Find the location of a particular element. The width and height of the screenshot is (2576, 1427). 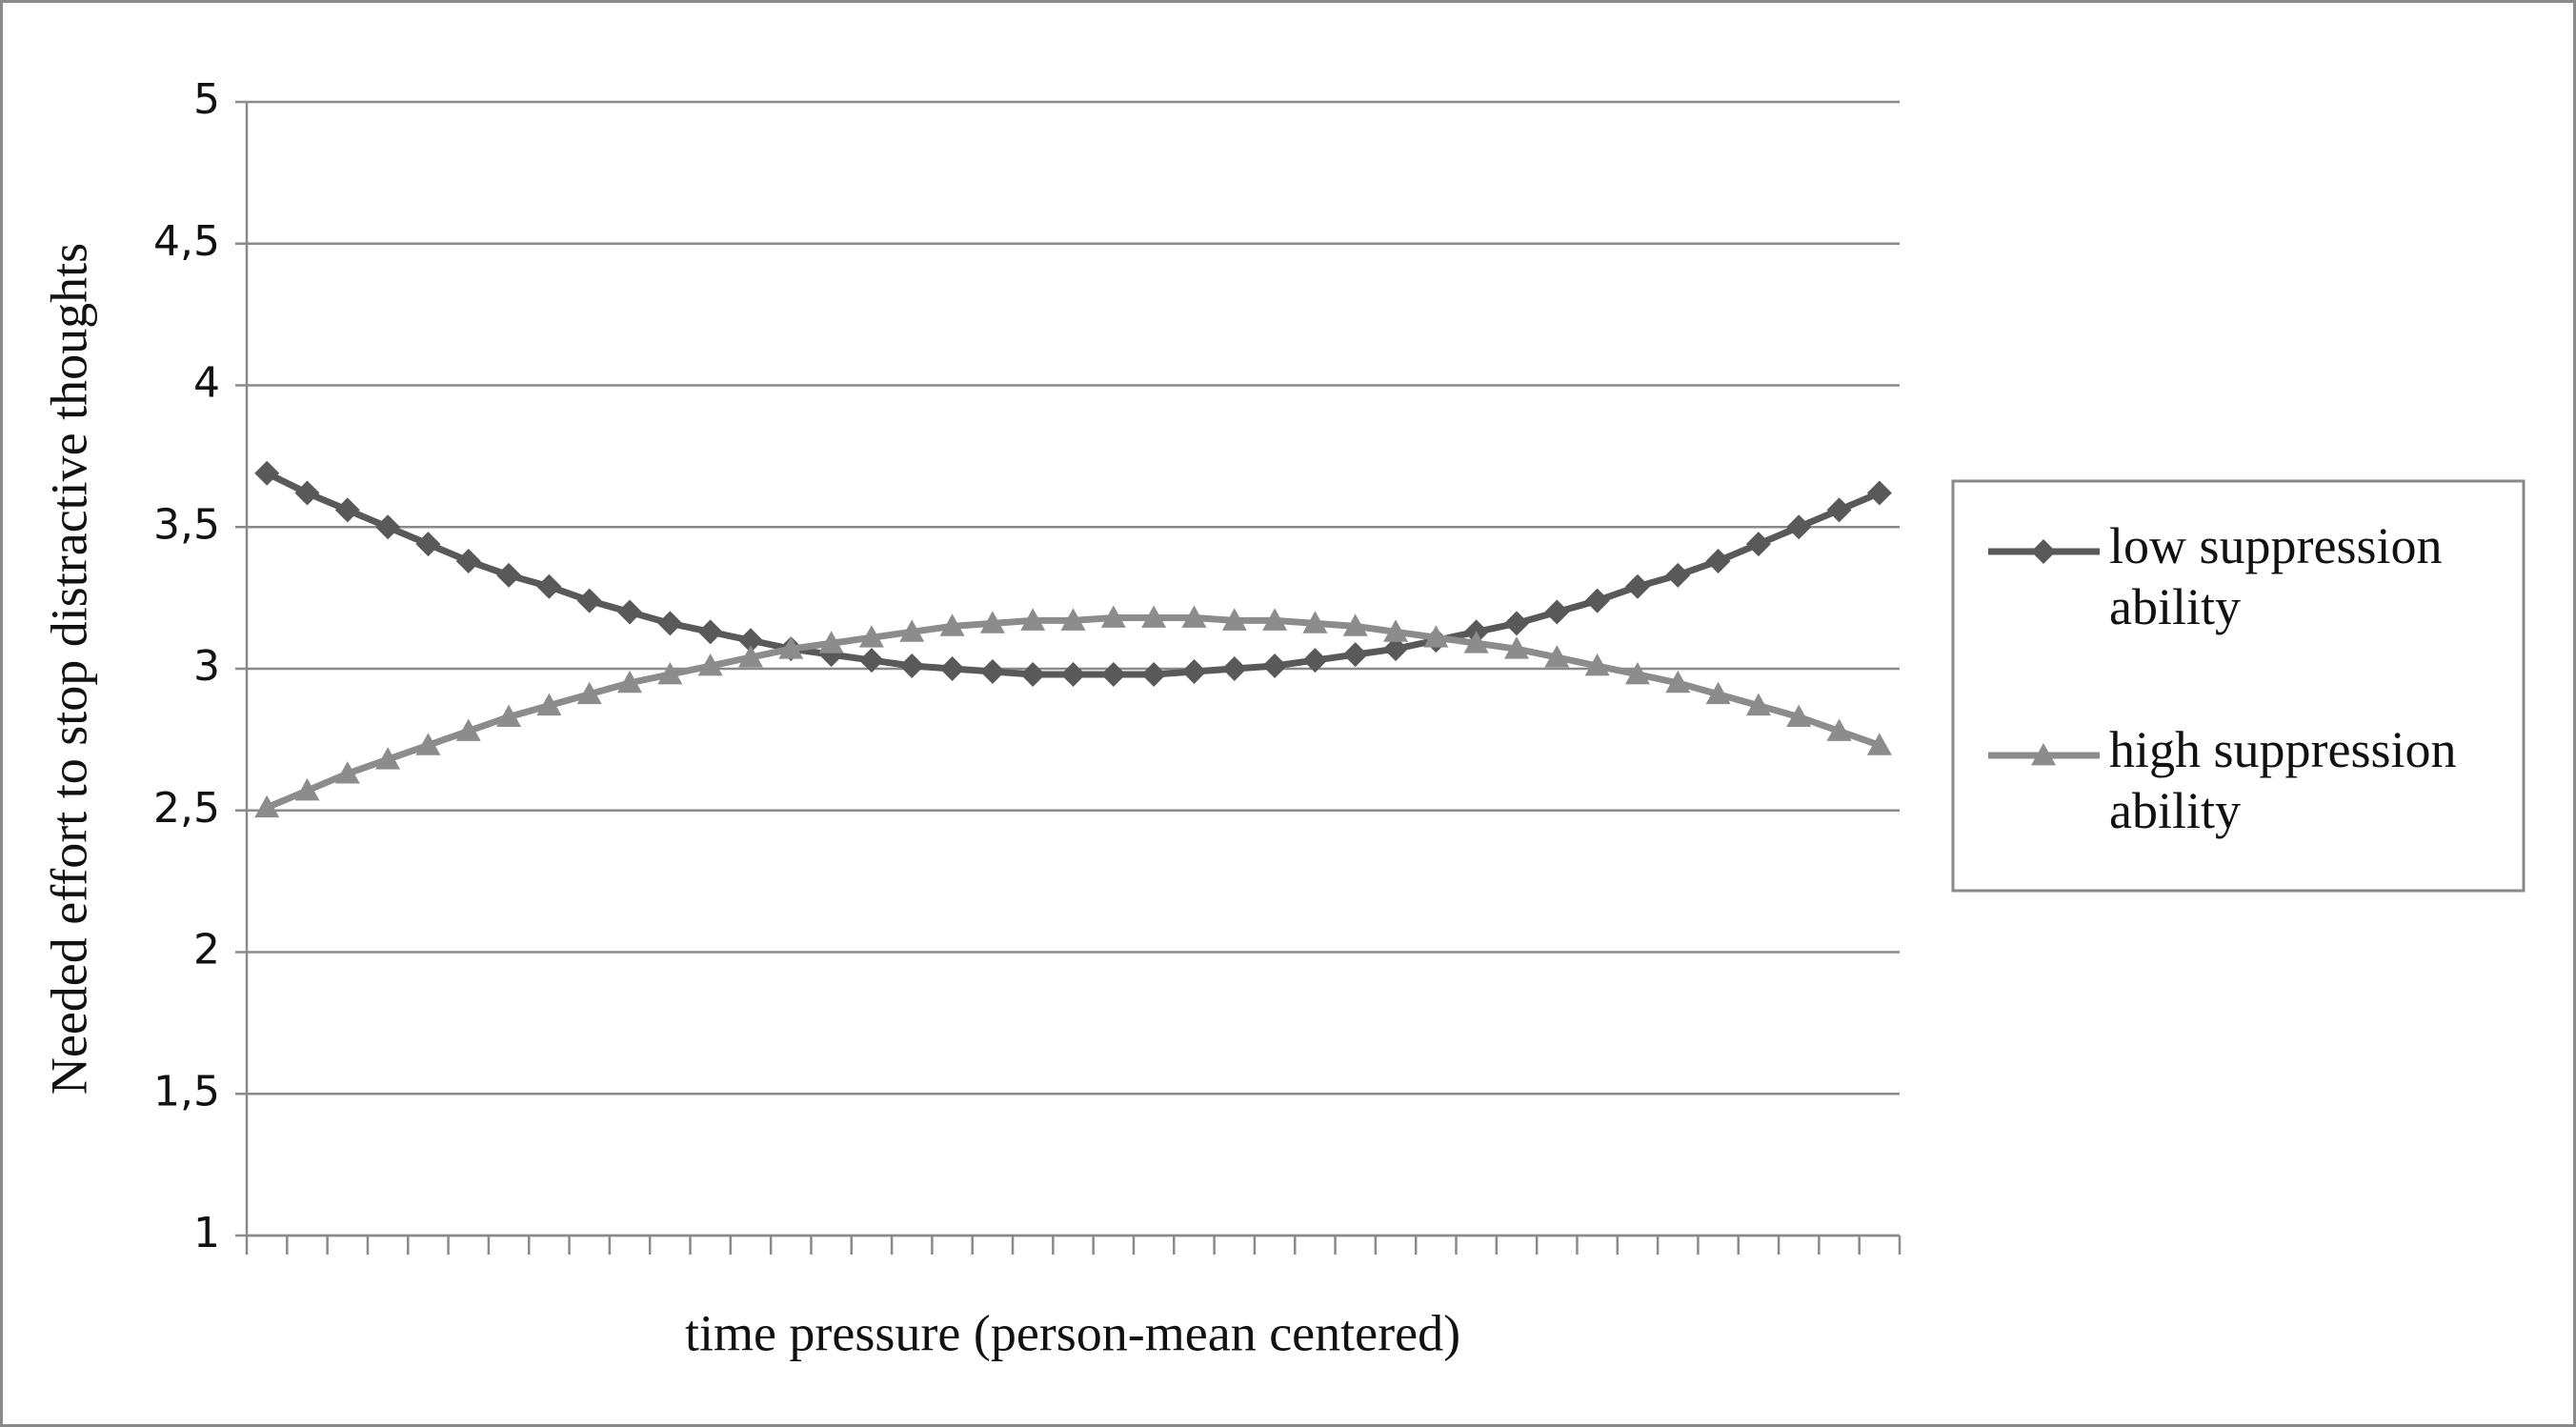

y-tick-label: 3,5 is located at coordinates (187, 524).